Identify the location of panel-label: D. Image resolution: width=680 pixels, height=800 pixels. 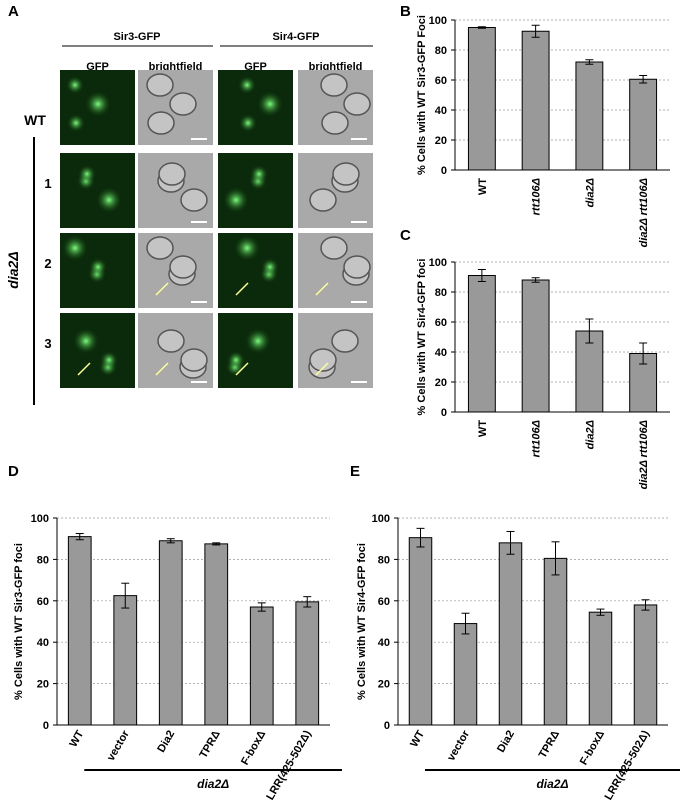
(13, 471).